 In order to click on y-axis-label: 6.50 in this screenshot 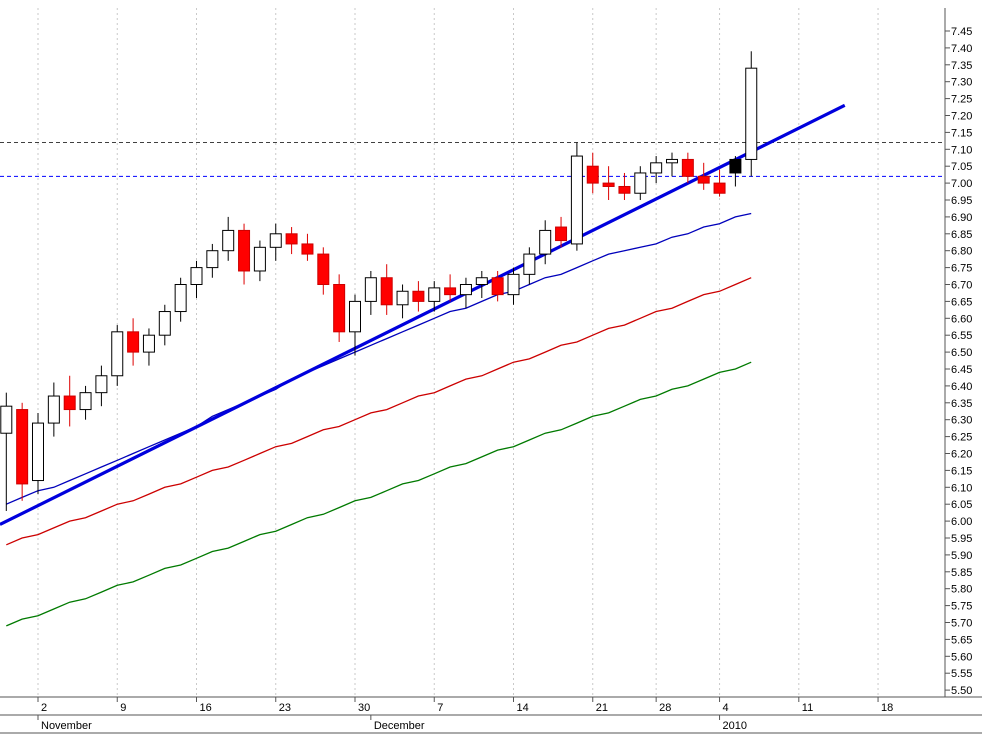, I will do `click(961, 353)`.